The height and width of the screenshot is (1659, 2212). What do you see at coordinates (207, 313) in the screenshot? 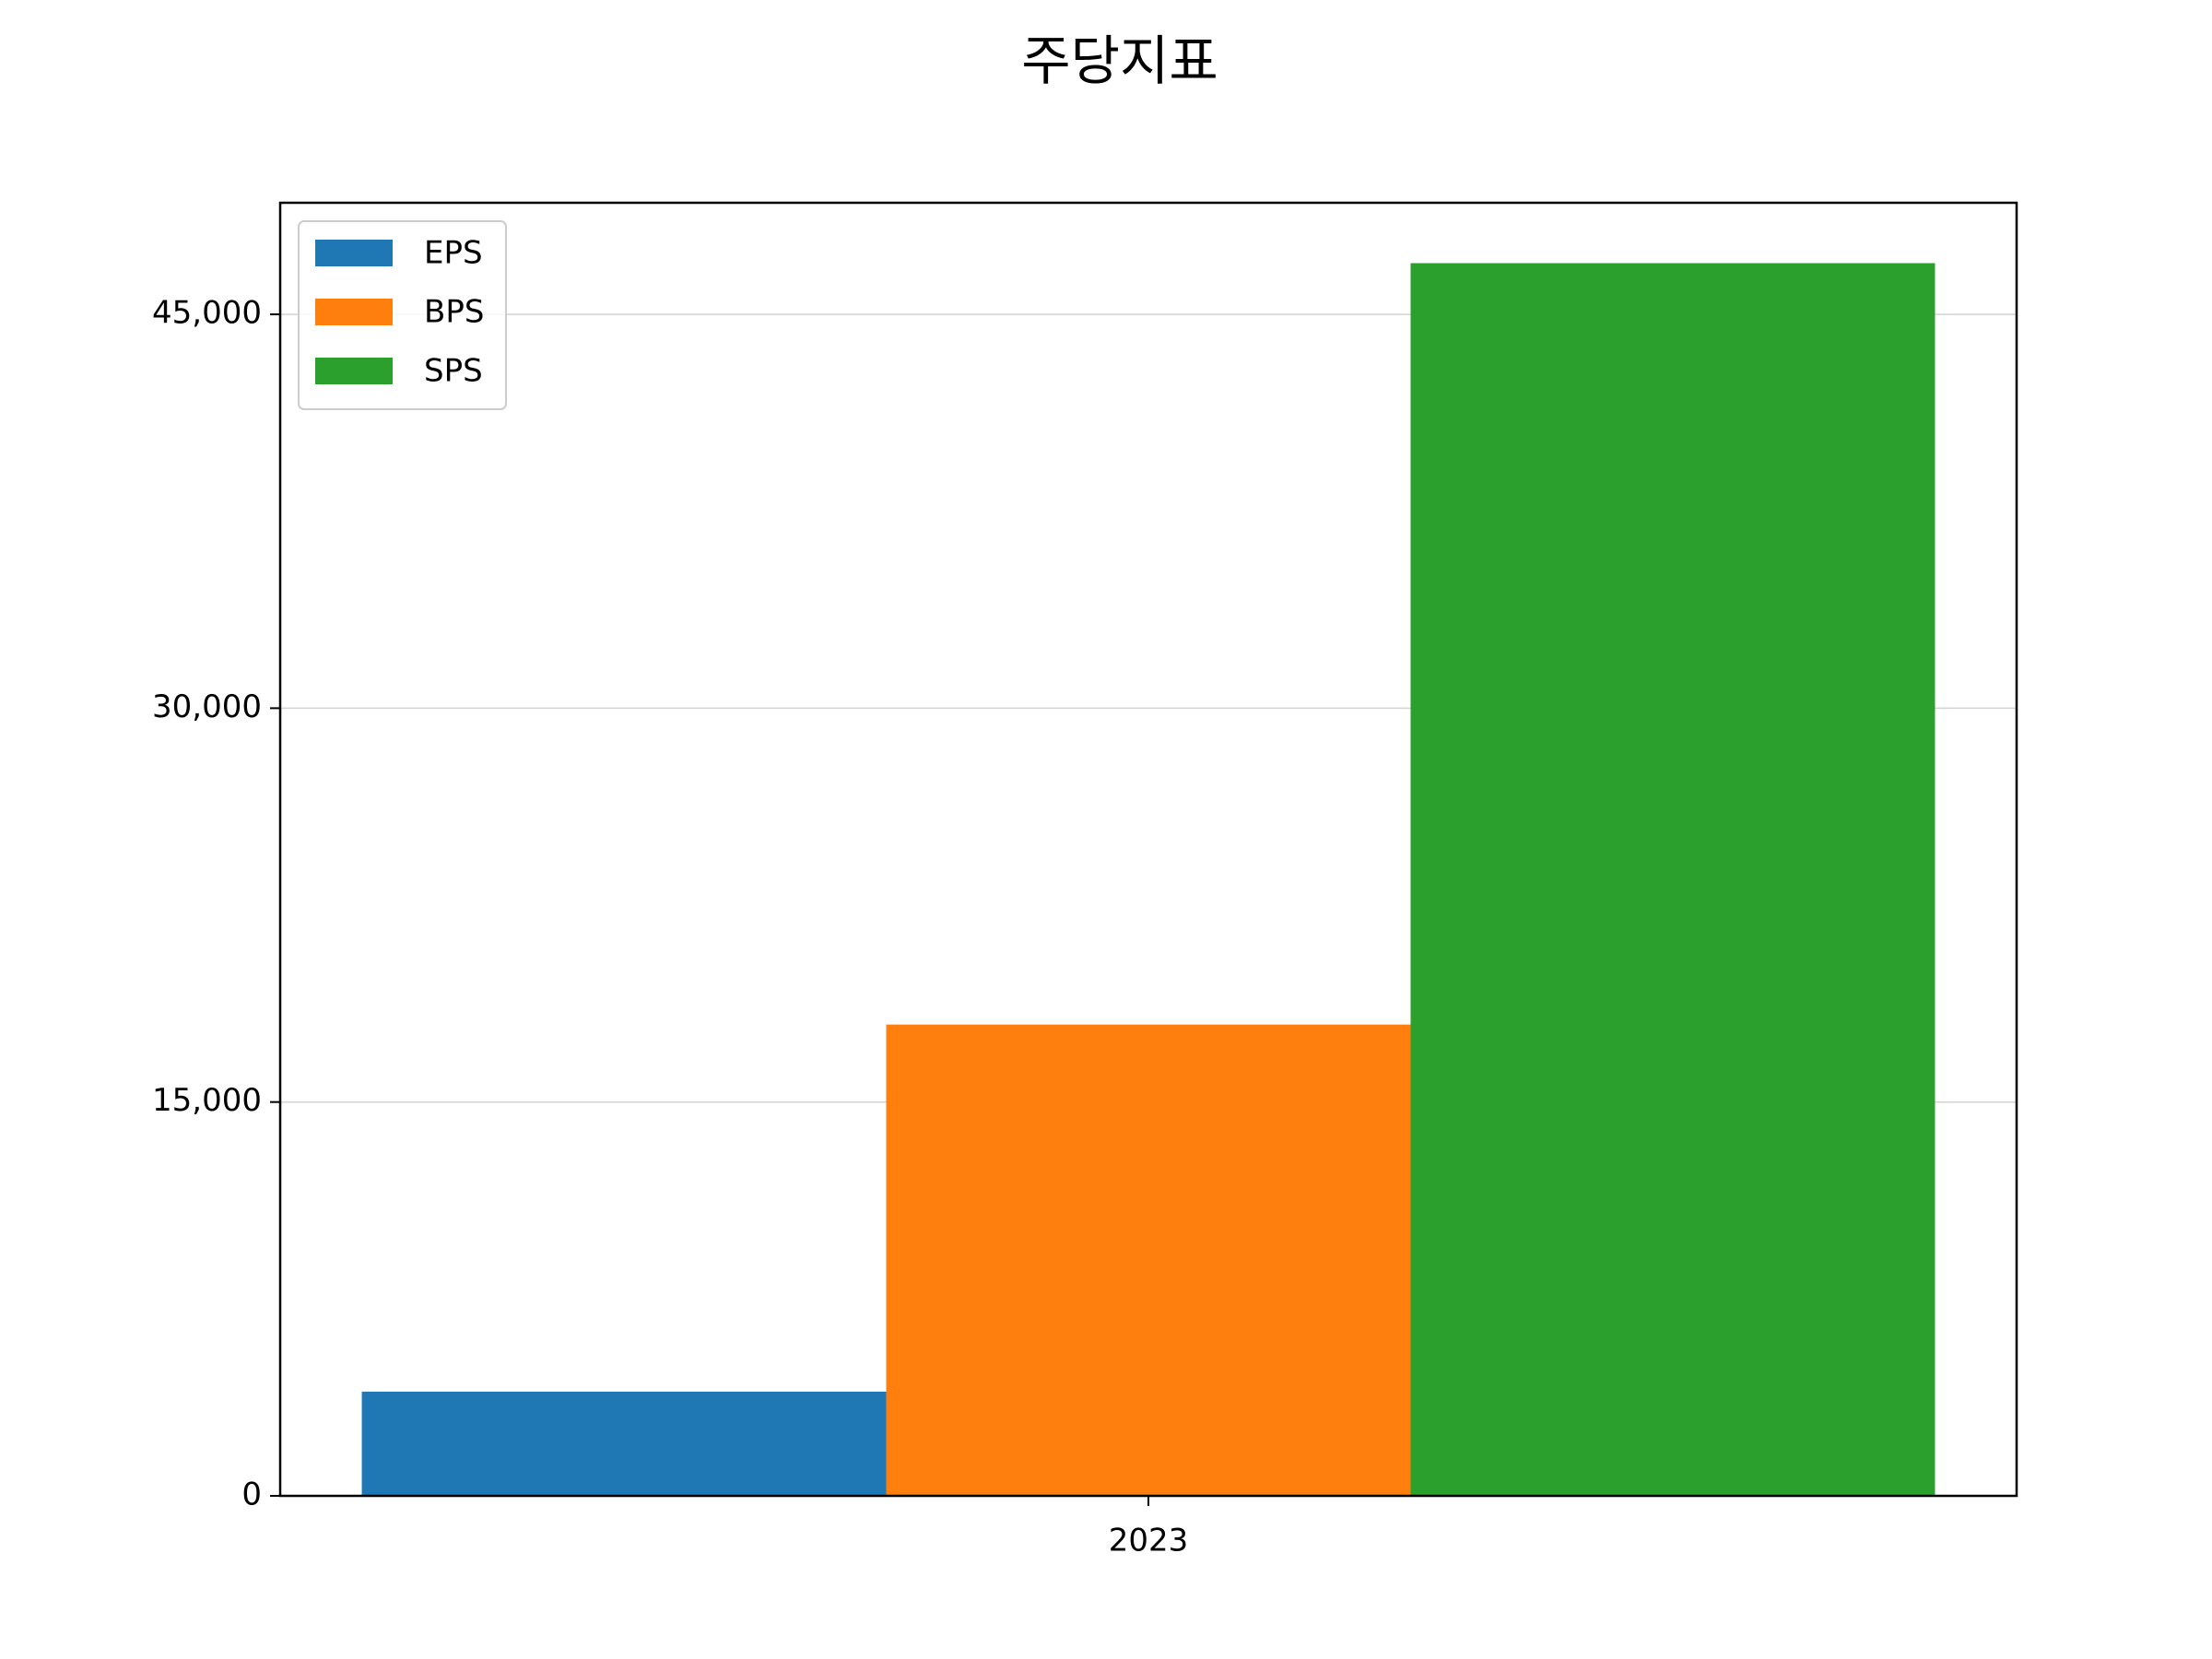
I see `y-tick-label: 45,000` at bounding box center [207, 313].